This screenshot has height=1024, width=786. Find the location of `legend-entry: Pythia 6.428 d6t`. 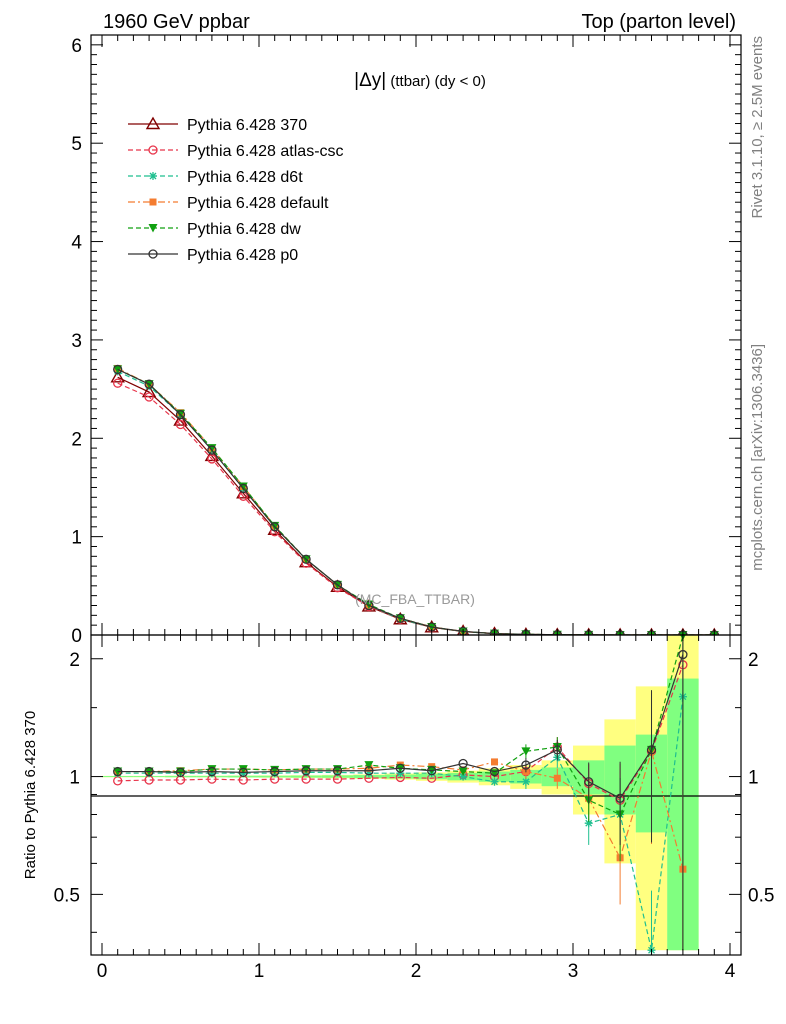

legend-entry: Pythia 6.428 d6t is located at coordinates (215, 177).